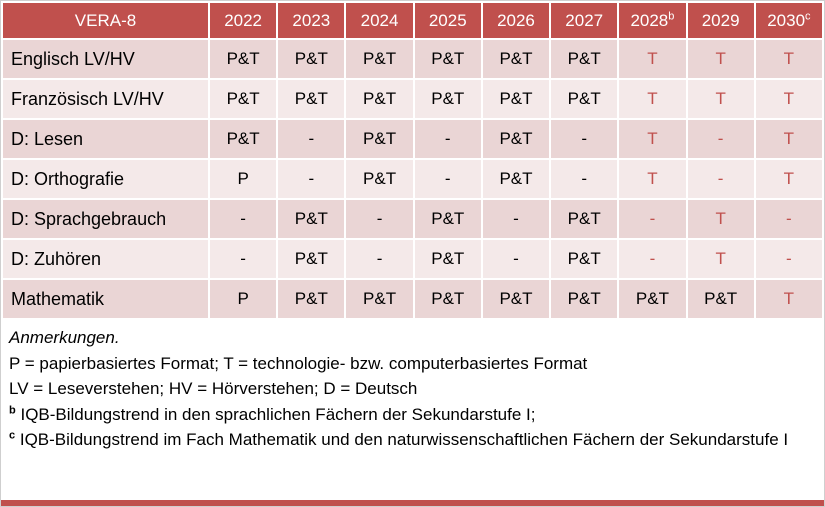 This screenshot has width=825, height=507. I want to click on note-superscript: c, so click(12, 435).